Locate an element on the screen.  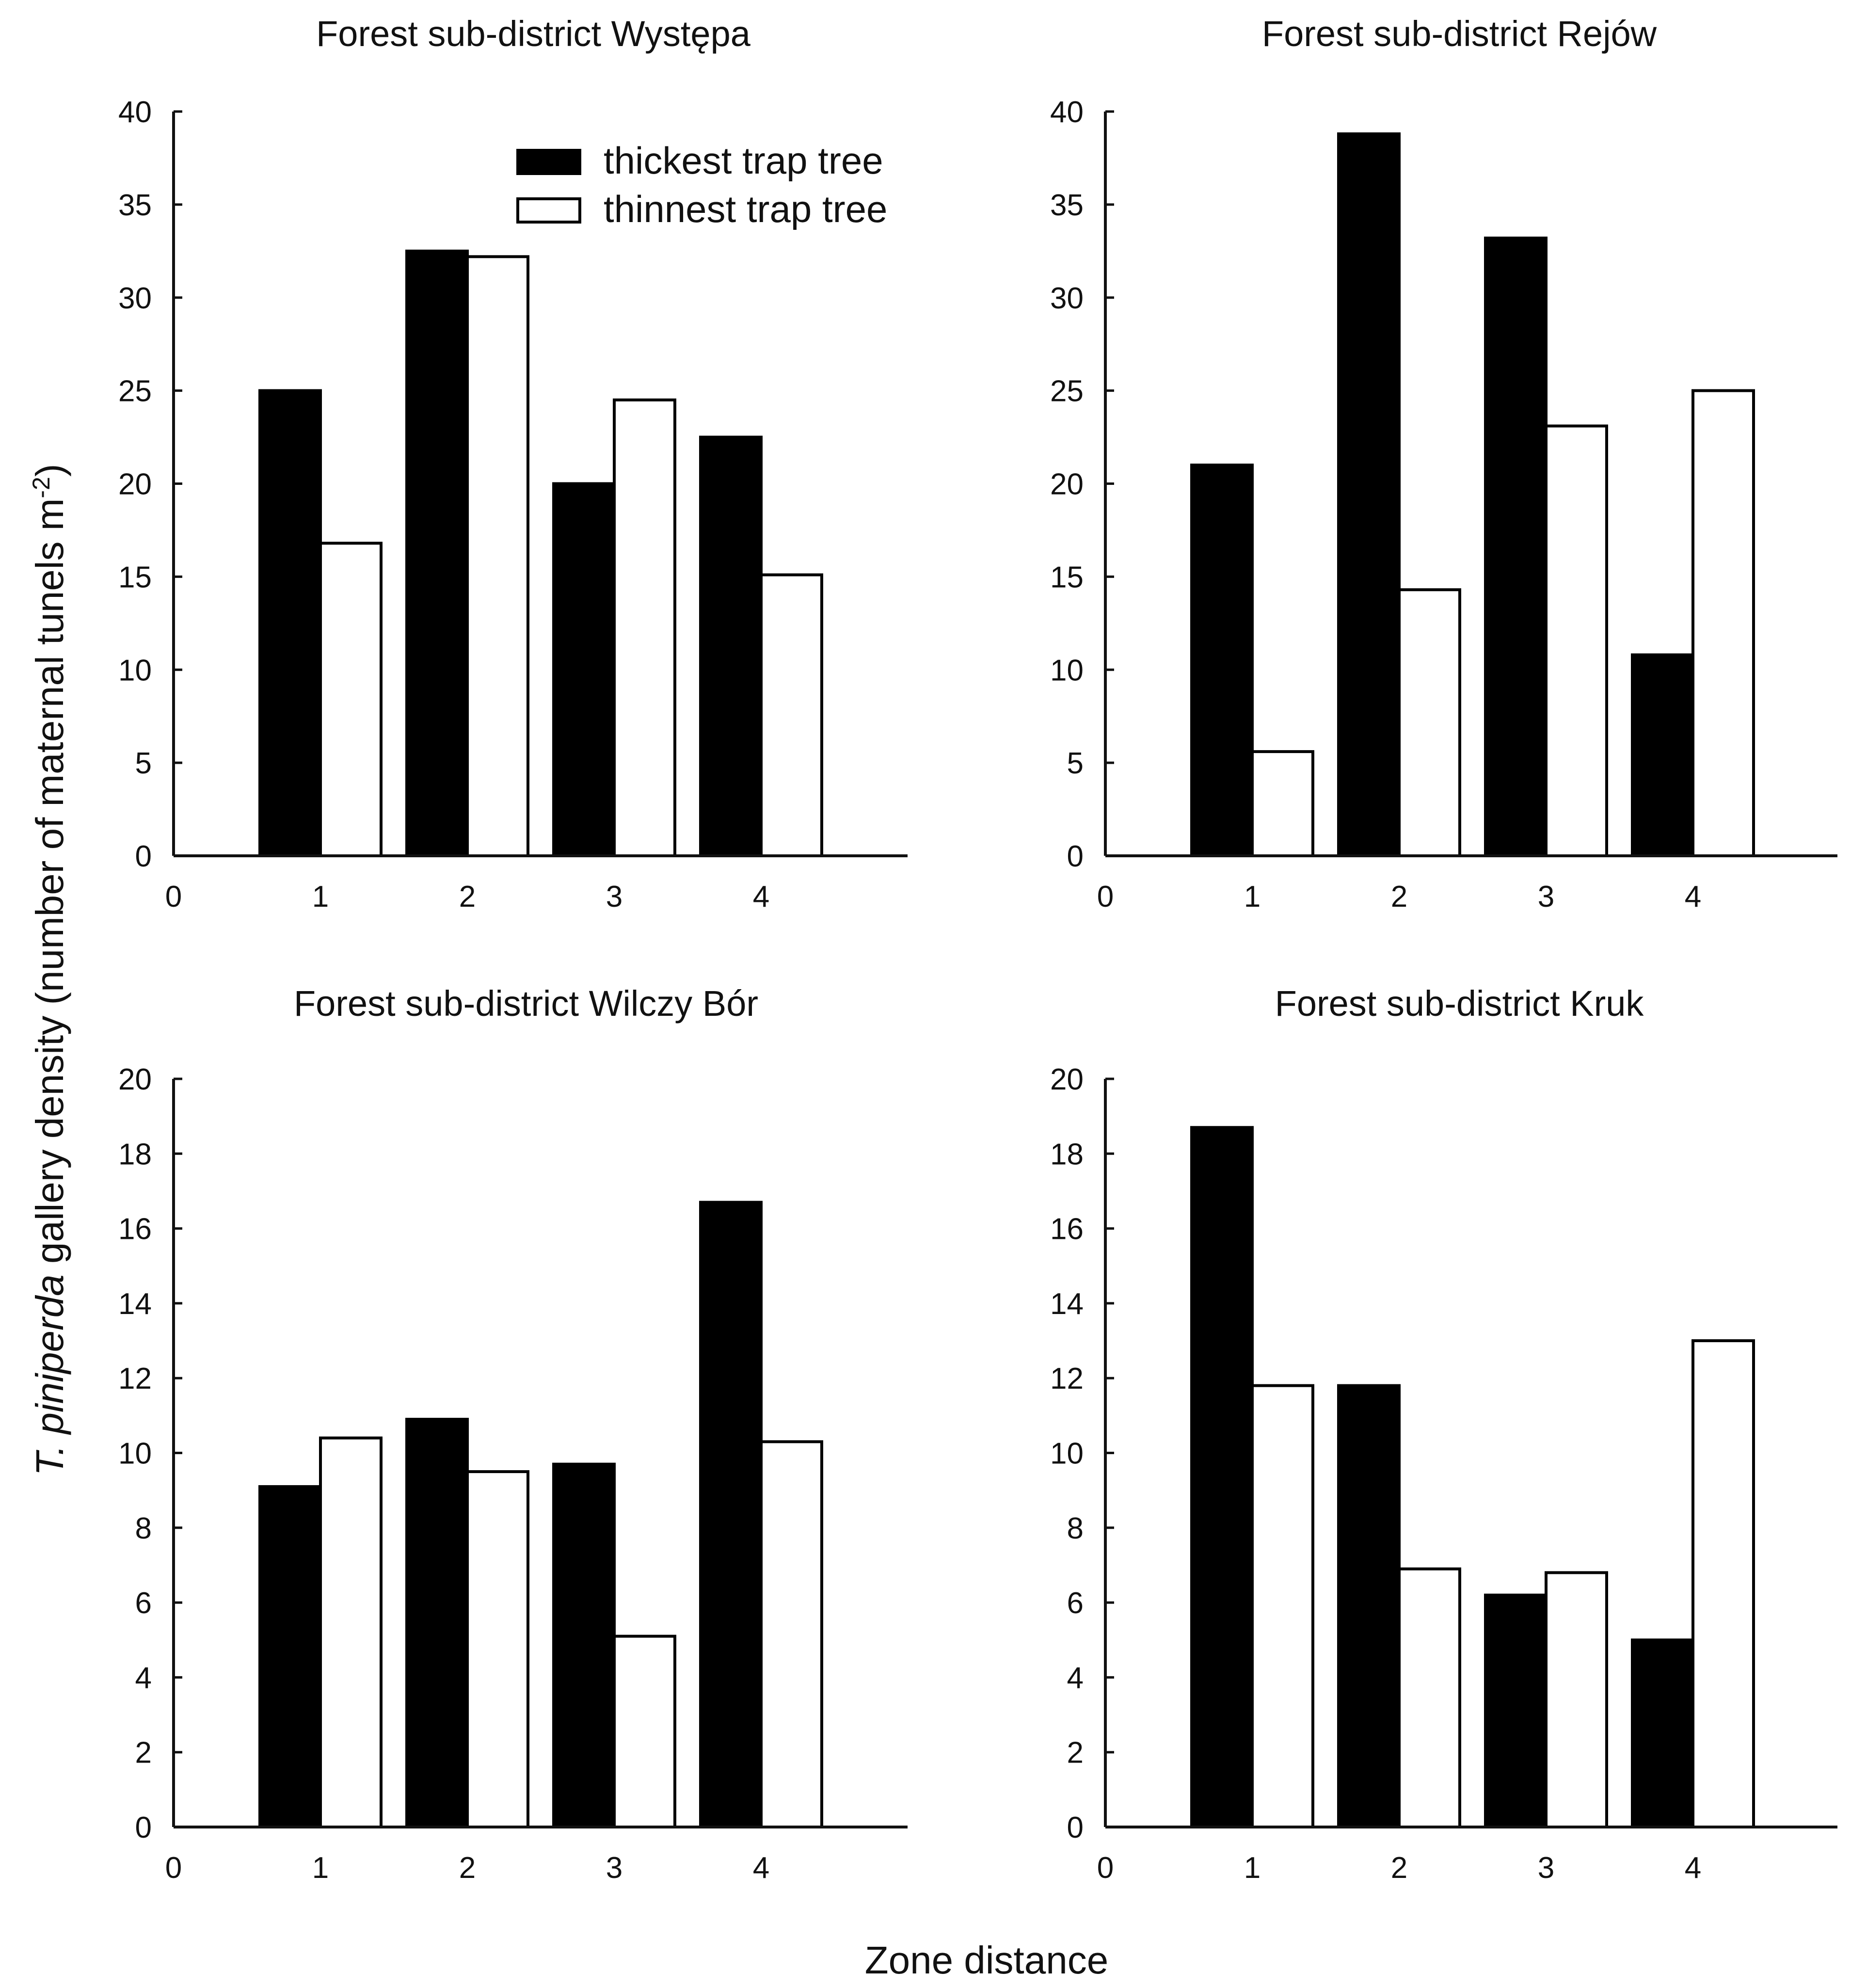
legend-swatch-thickest is located at coordinates (548, 162).